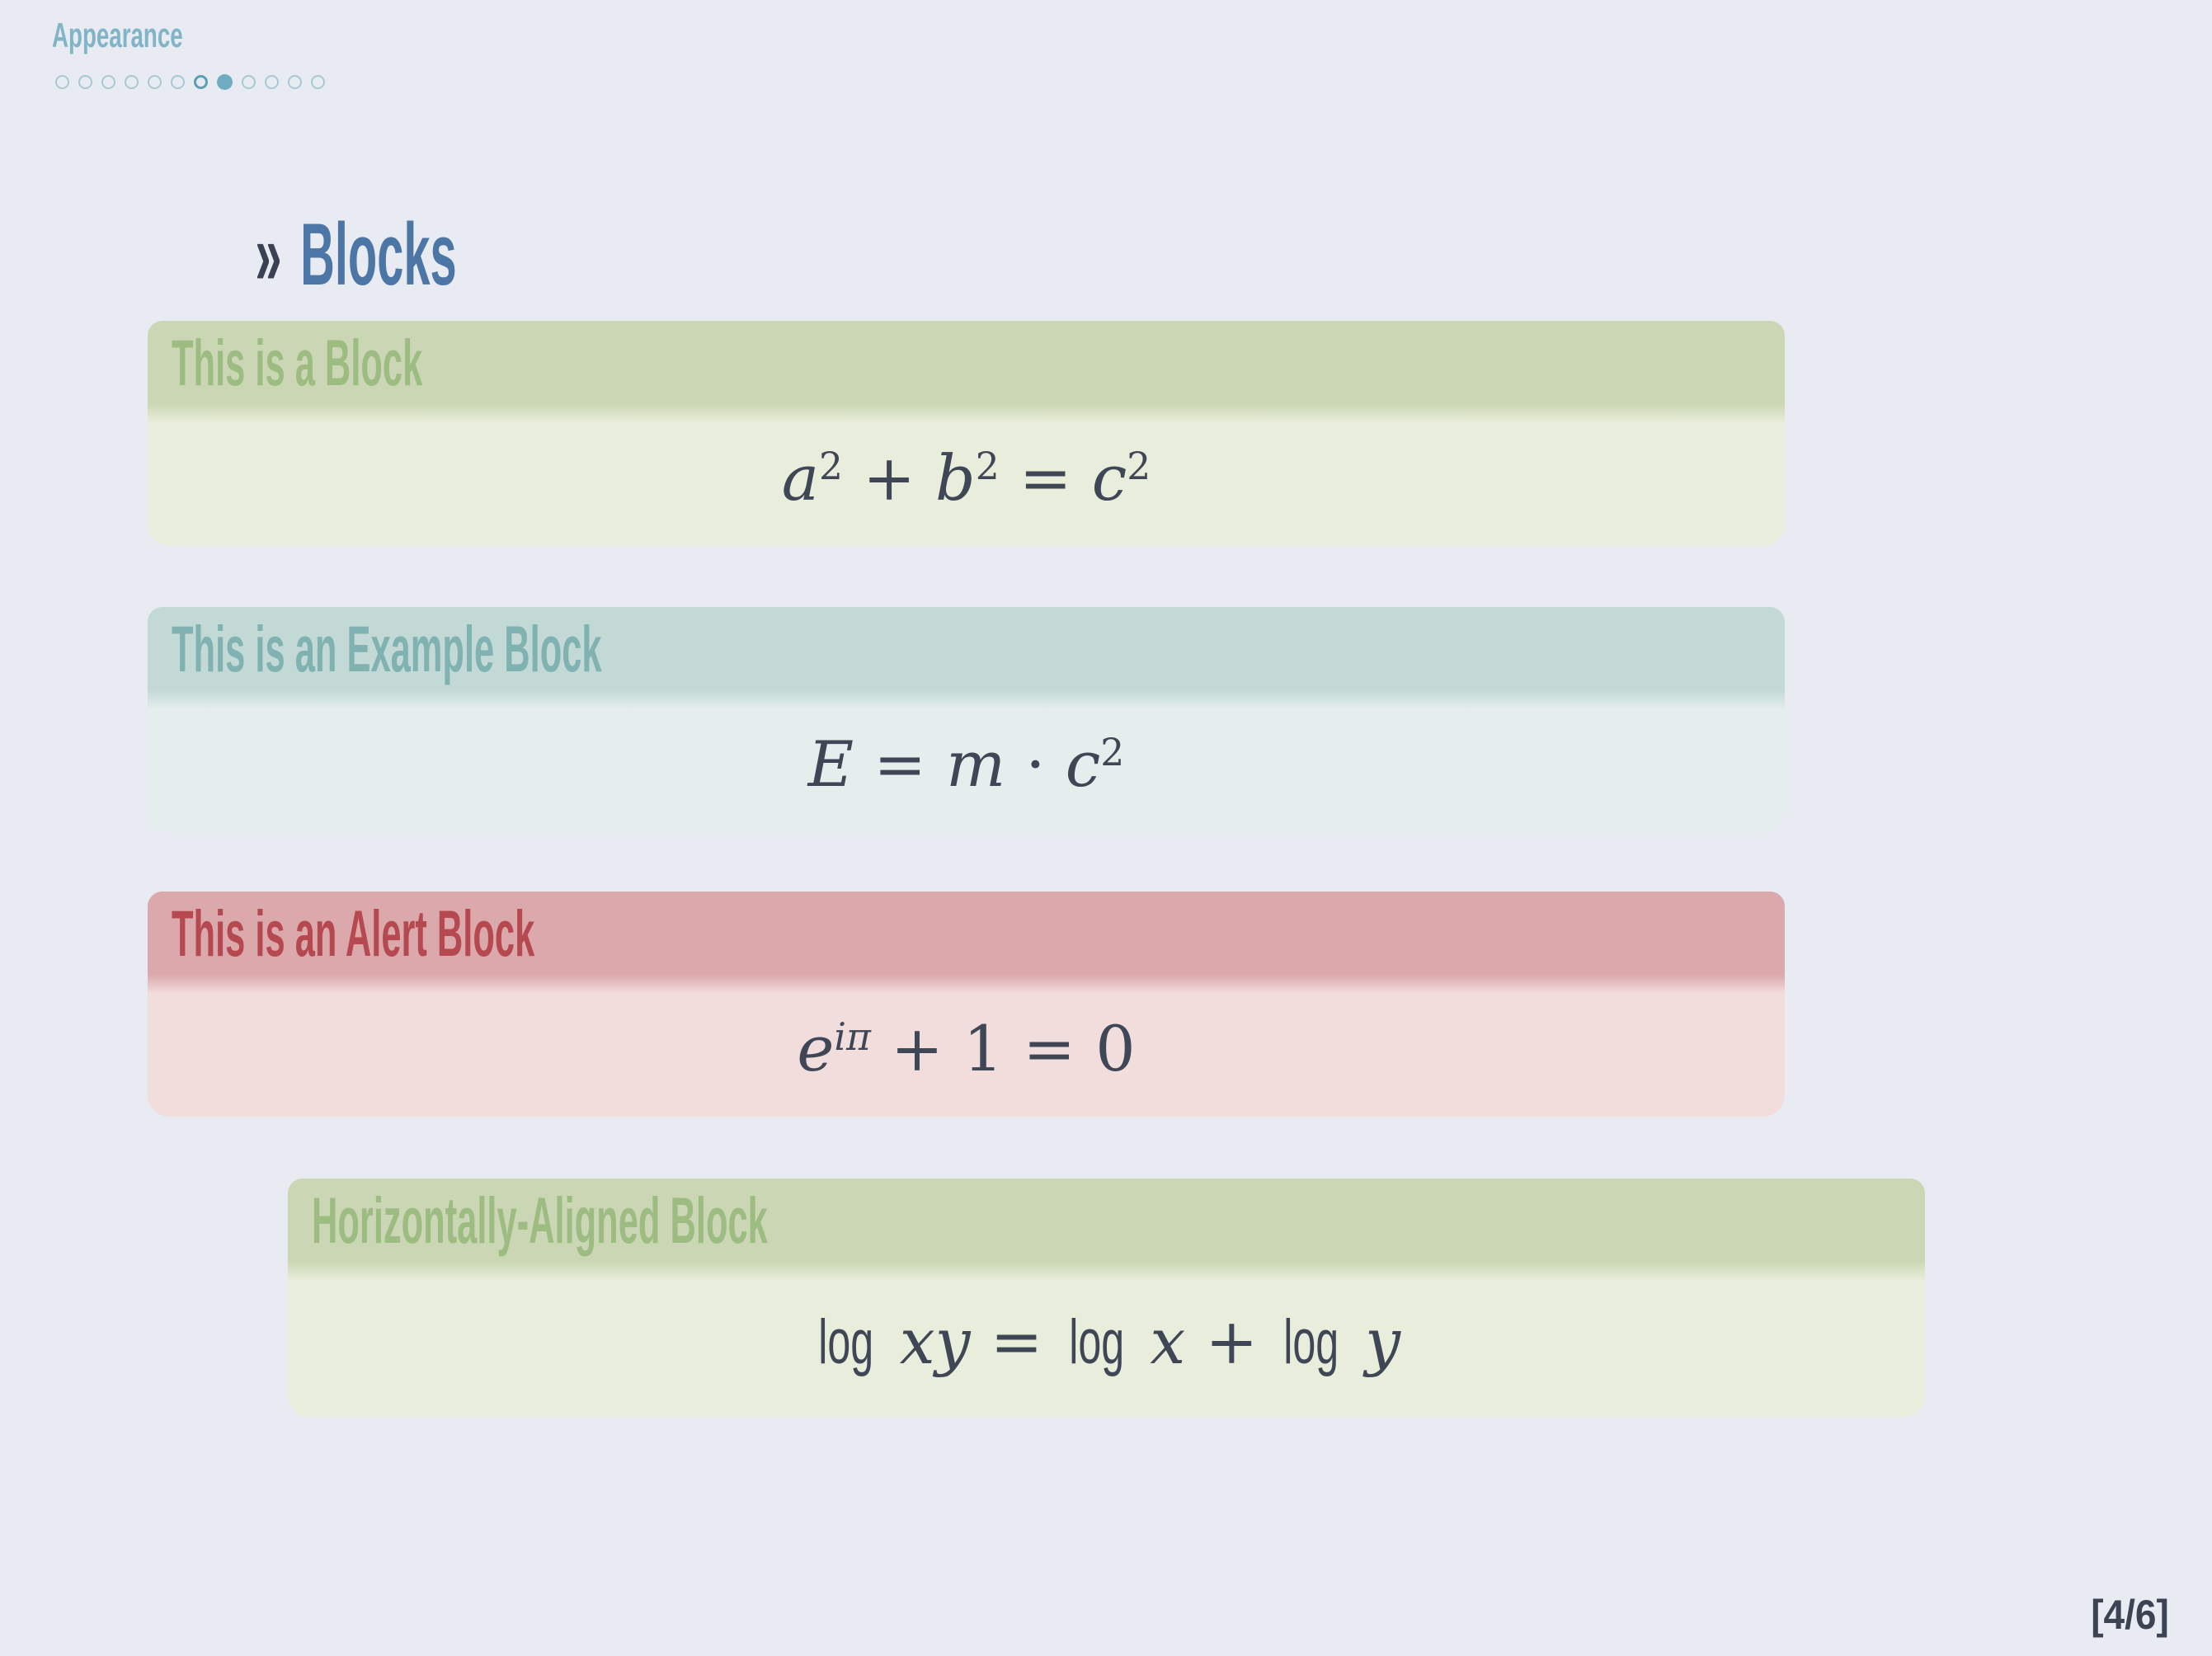  Describe the element at coordinates (268, 254) in the screenshot. I see `frame-title-marker-icon: »` at that location.